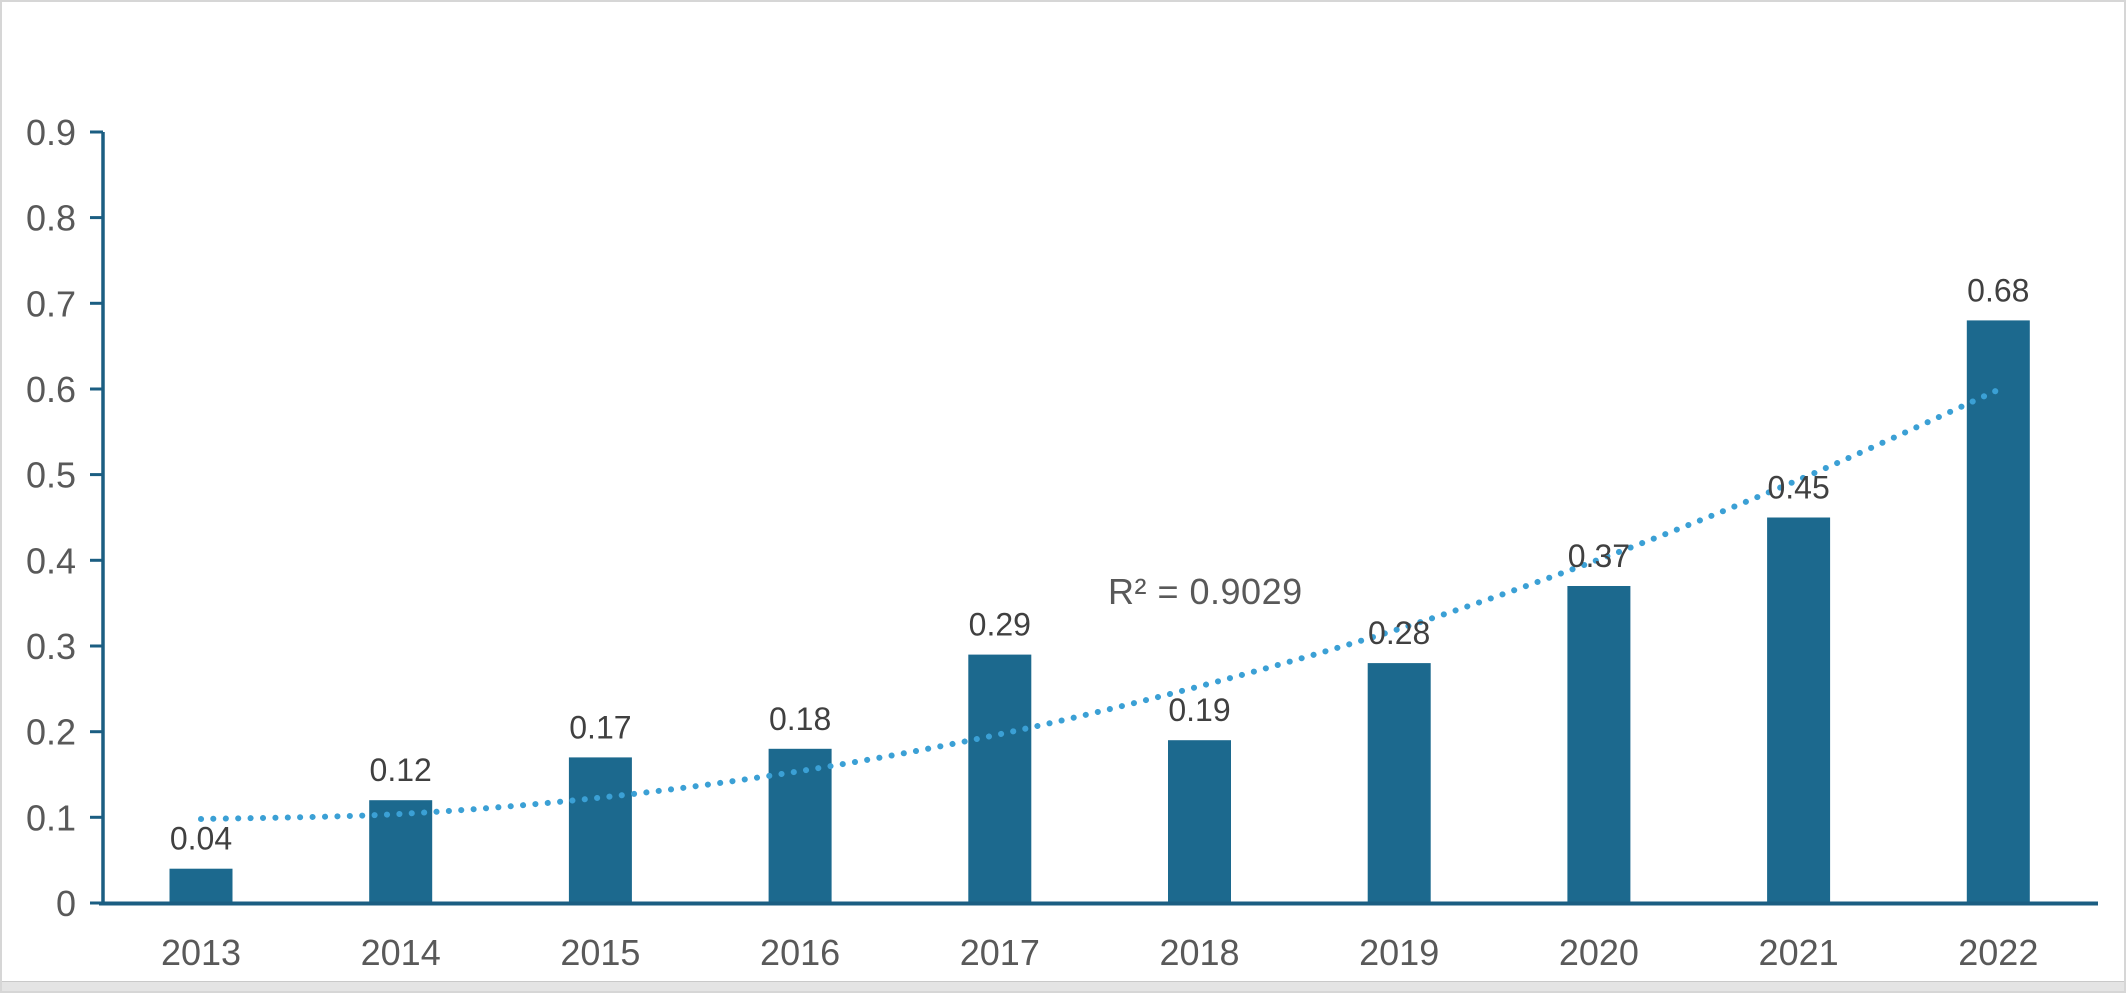  Describe the element at coordinates (201, 952) in the screenshot. I see `x-tick-label-2013: 2013` at that location.